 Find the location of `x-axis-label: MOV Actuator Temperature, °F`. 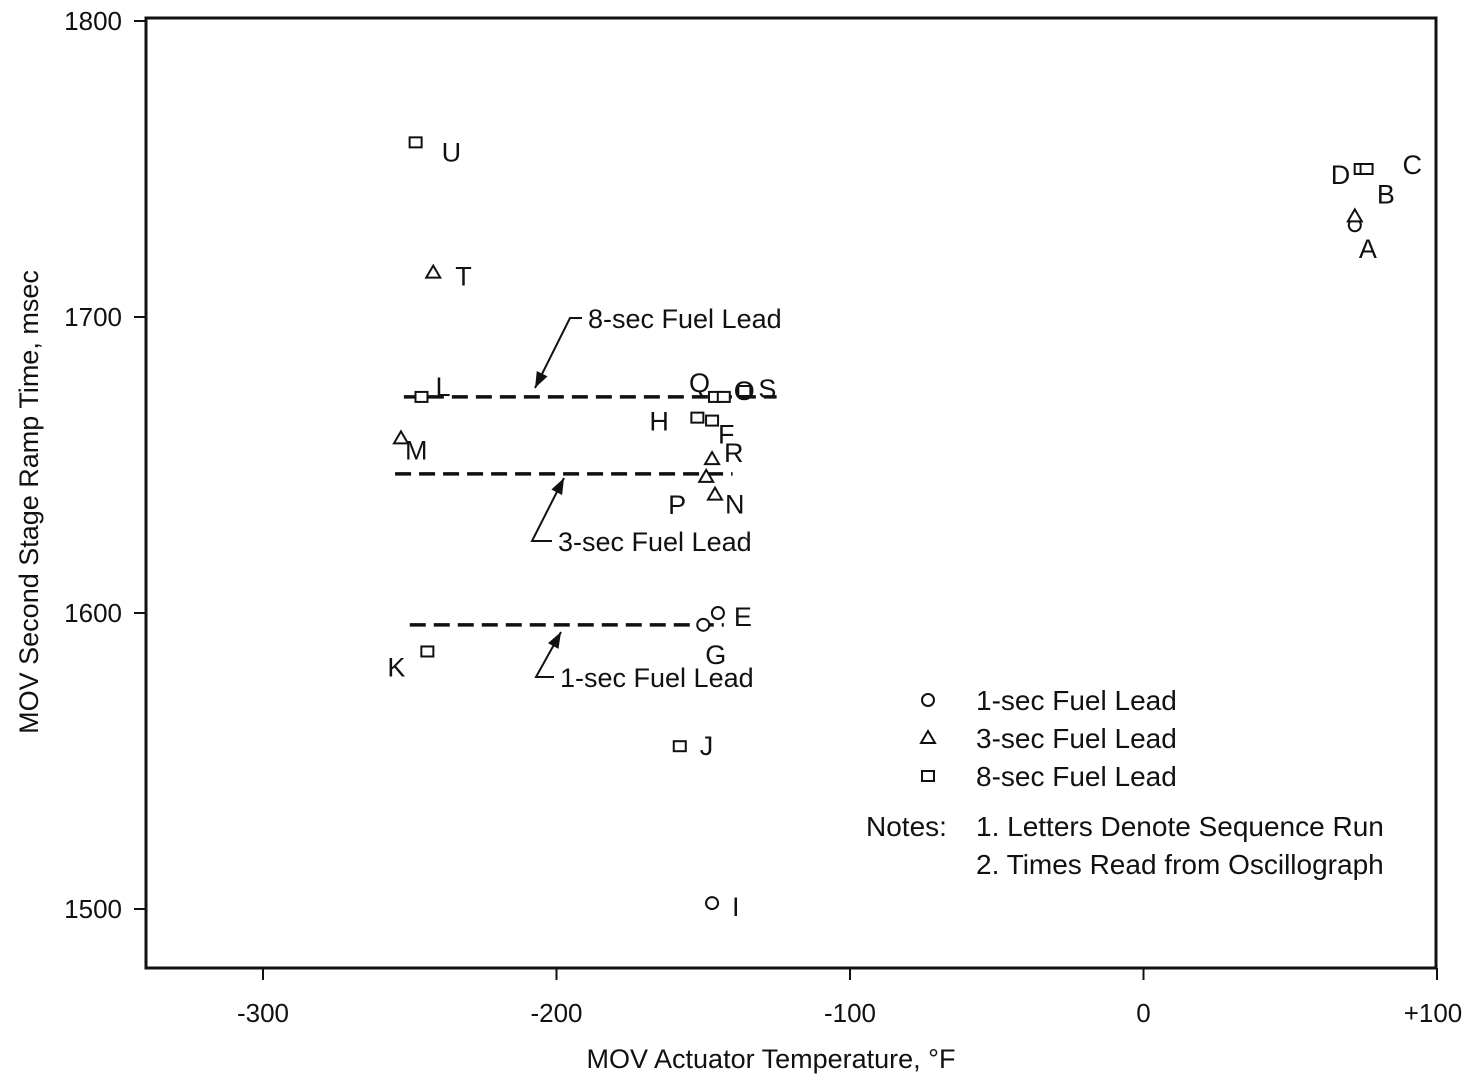

x-axis-label: MOV Actuator Temperature, °F is located at coordinates (771, 1059).